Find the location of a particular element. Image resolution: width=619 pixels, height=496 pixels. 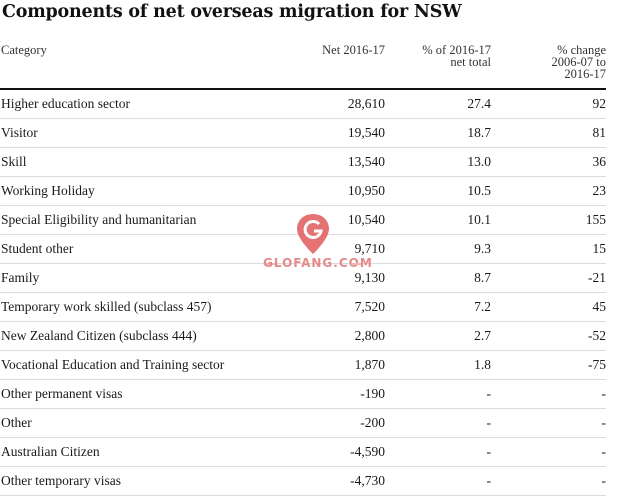

cell-net: 7,520 is located at coordinates (334, 307).